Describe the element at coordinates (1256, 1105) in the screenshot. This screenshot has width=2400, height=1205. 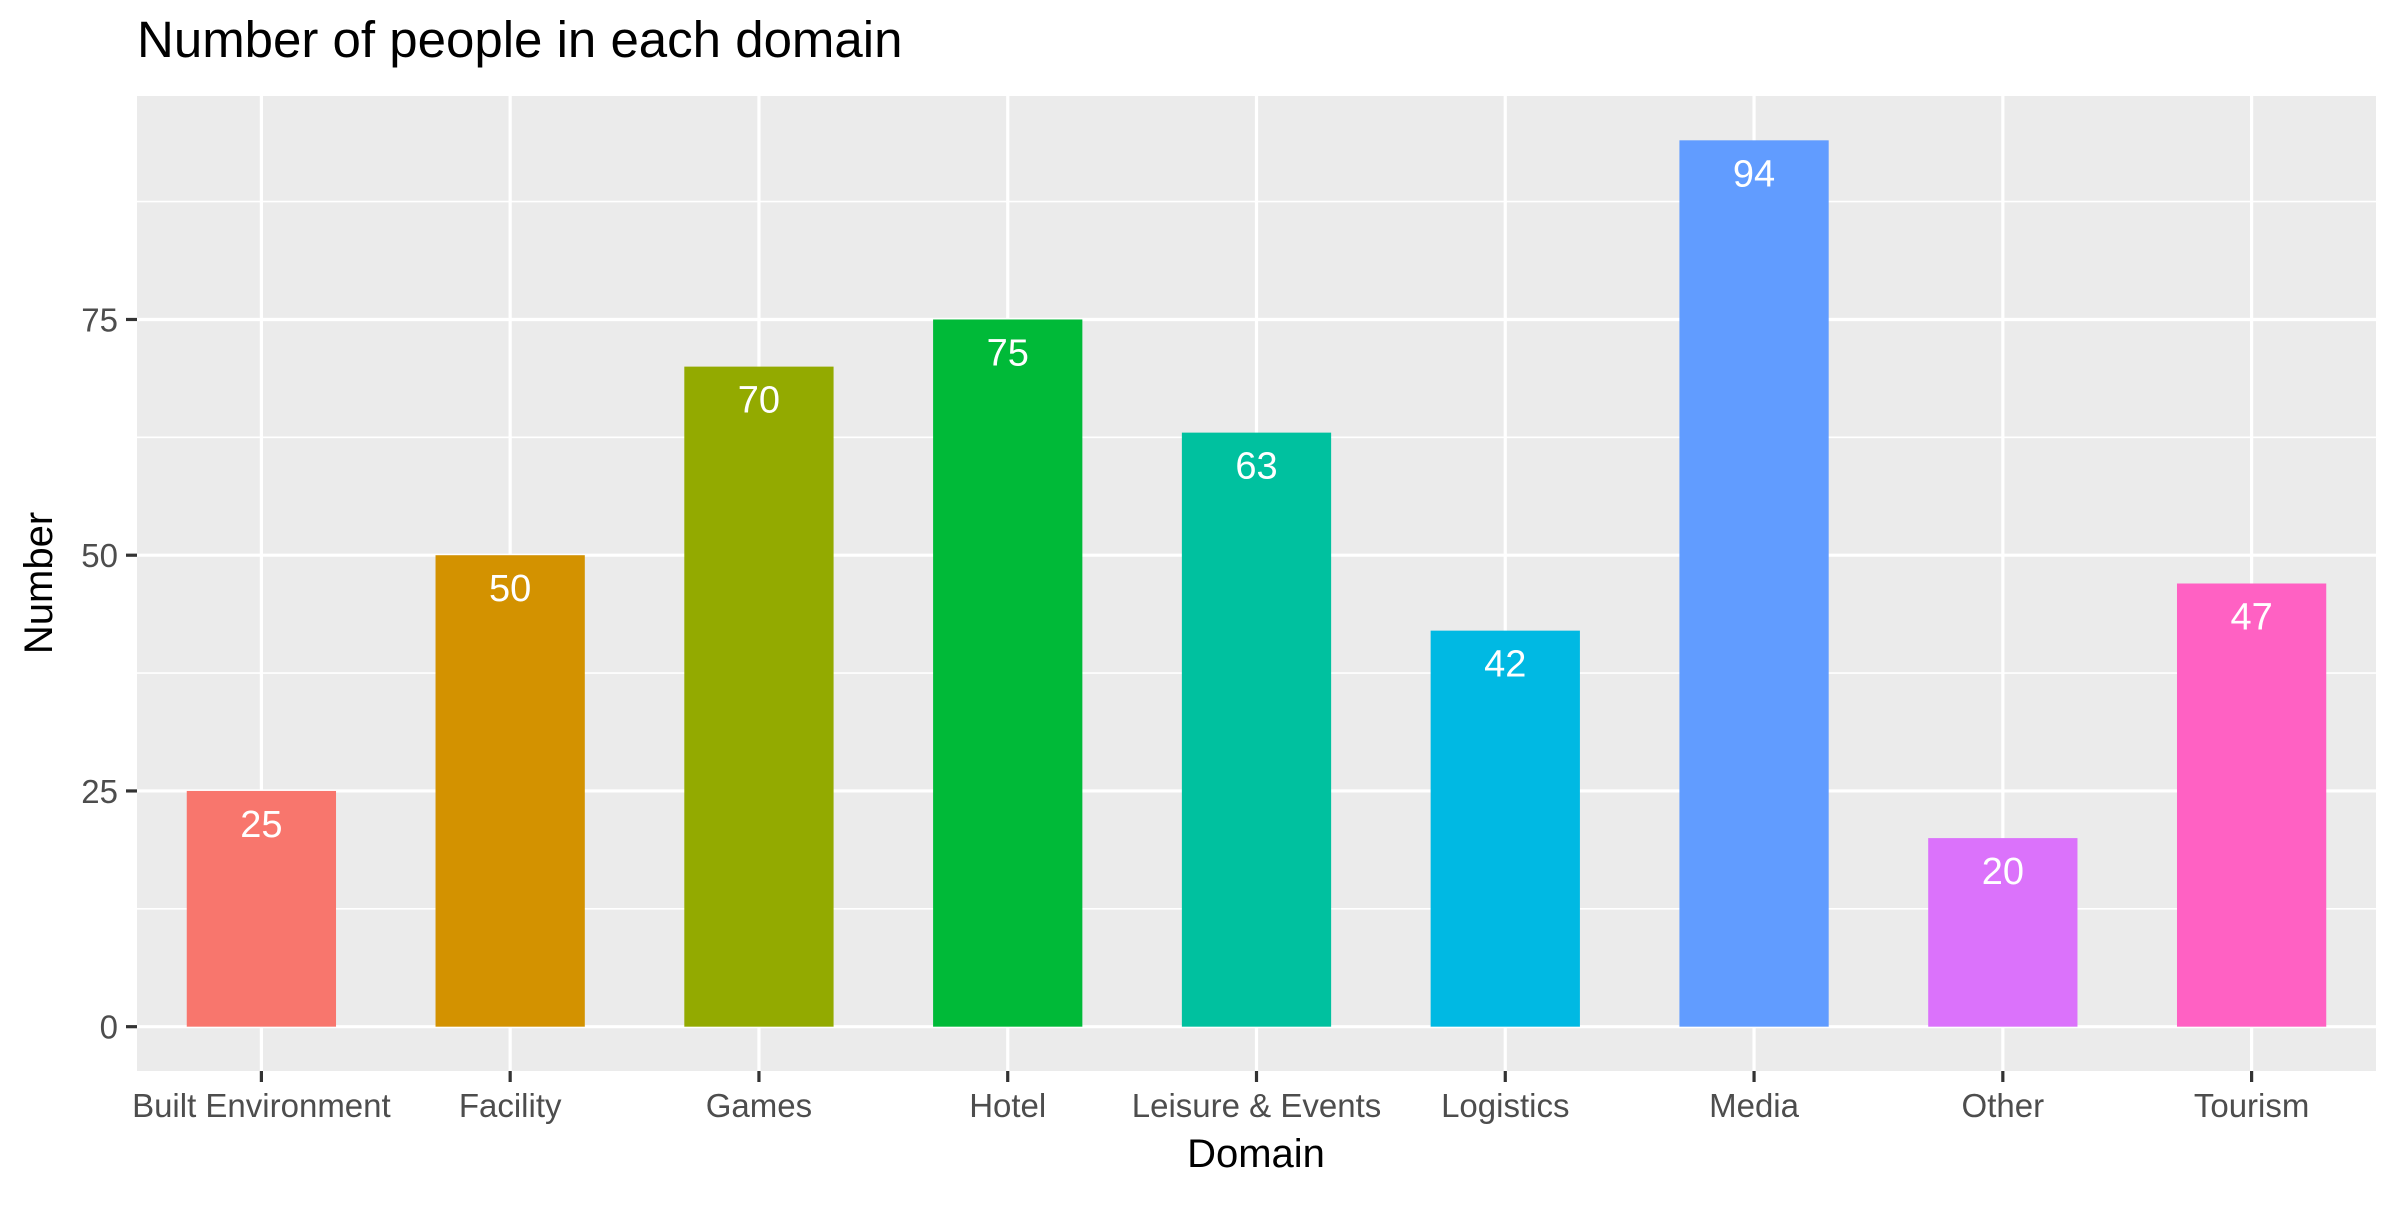
I see `x-tick-label: Leisure & Events` at that location.